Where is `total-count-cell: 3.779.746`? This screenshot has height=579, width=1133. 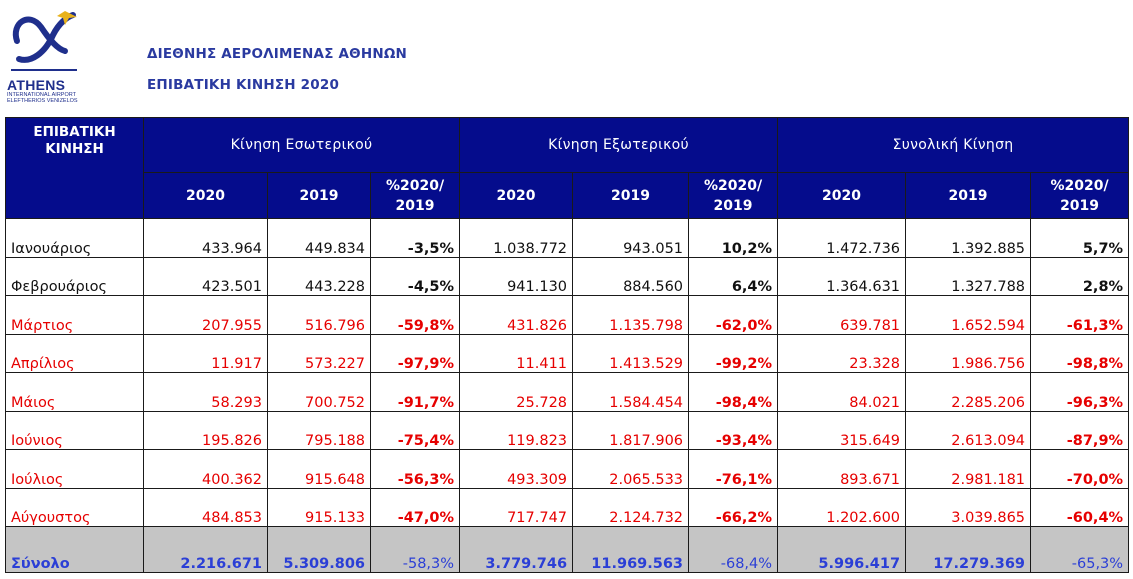 total-count-cell: 3.779.746 is located at coordinates (516, 549).